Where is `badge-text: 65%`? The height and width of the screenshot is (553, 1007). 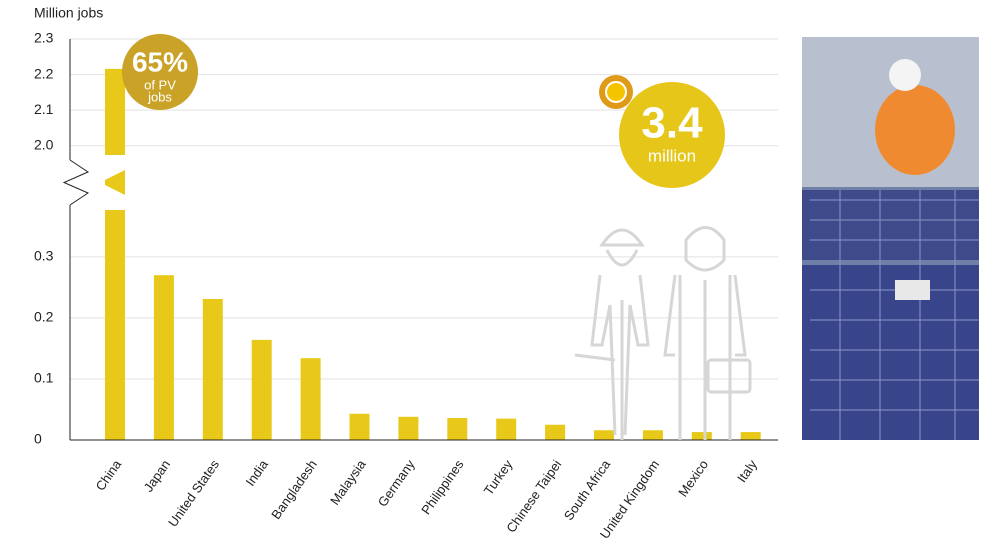 badge-text: 65% is located at coordinates (160, 61).